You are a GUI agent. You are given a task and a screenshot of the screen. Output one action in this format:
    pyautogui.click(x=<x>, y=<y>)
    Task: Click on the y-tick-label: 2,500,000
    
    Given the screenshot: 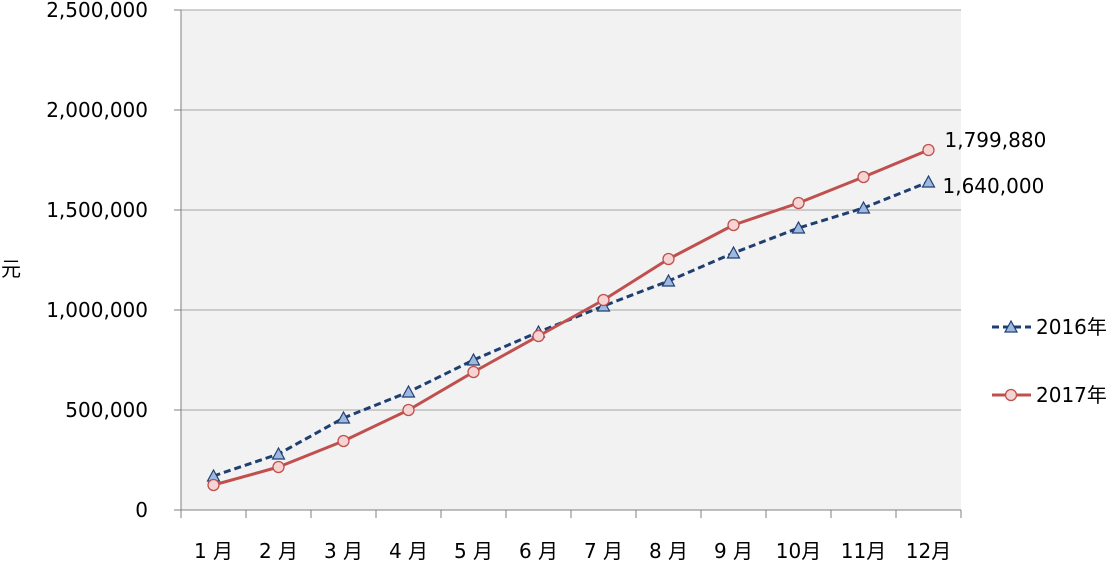 What is the action you would take?
    pyautogui.click(x=97, y=11)
    